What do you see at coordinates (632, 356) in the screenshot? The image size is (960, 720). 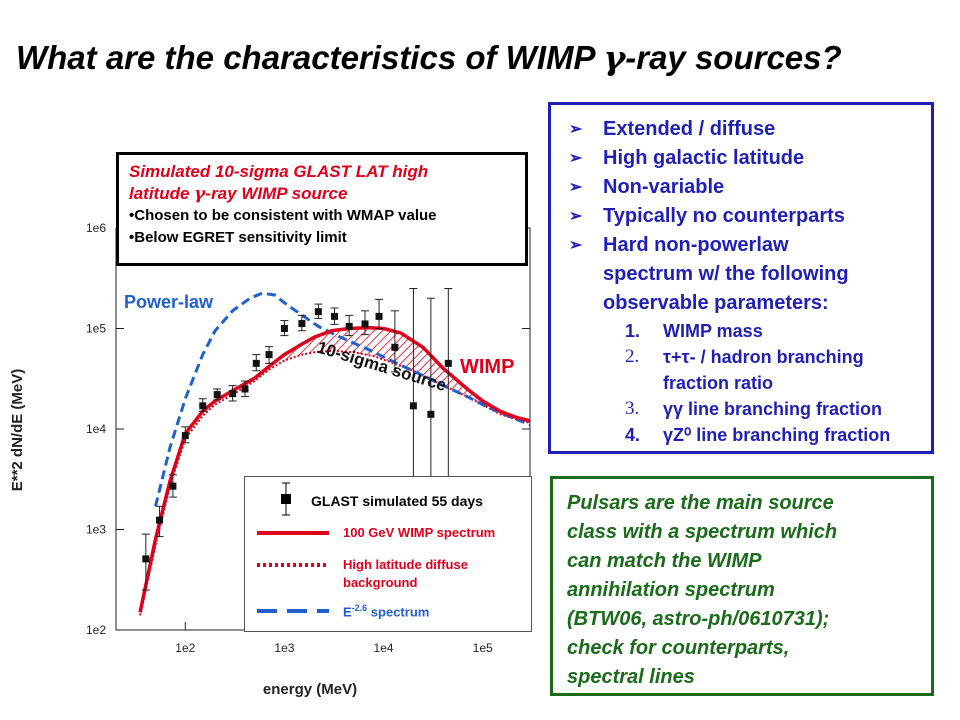 I see `param-num-2: 2.` at bounding box center [632, 356].